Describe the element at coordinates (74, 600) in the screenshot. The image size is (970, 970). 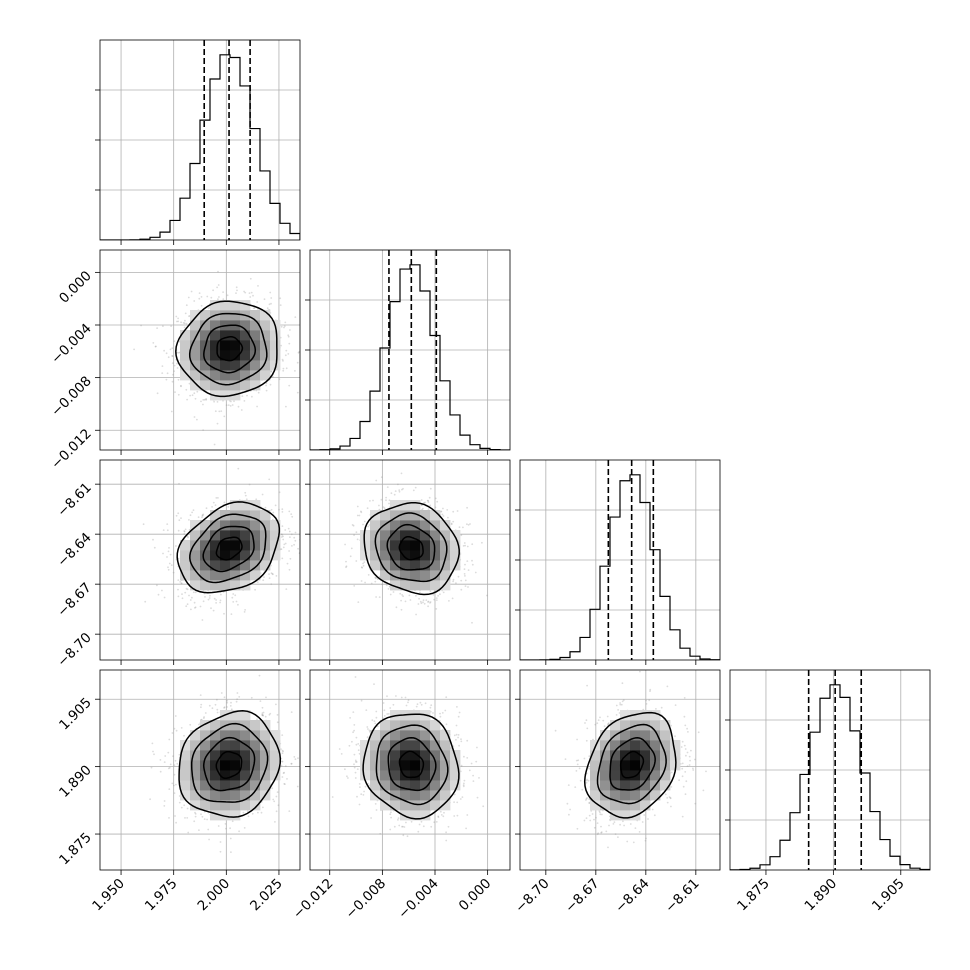
I see `y-tick-label: −8.67` at that location.